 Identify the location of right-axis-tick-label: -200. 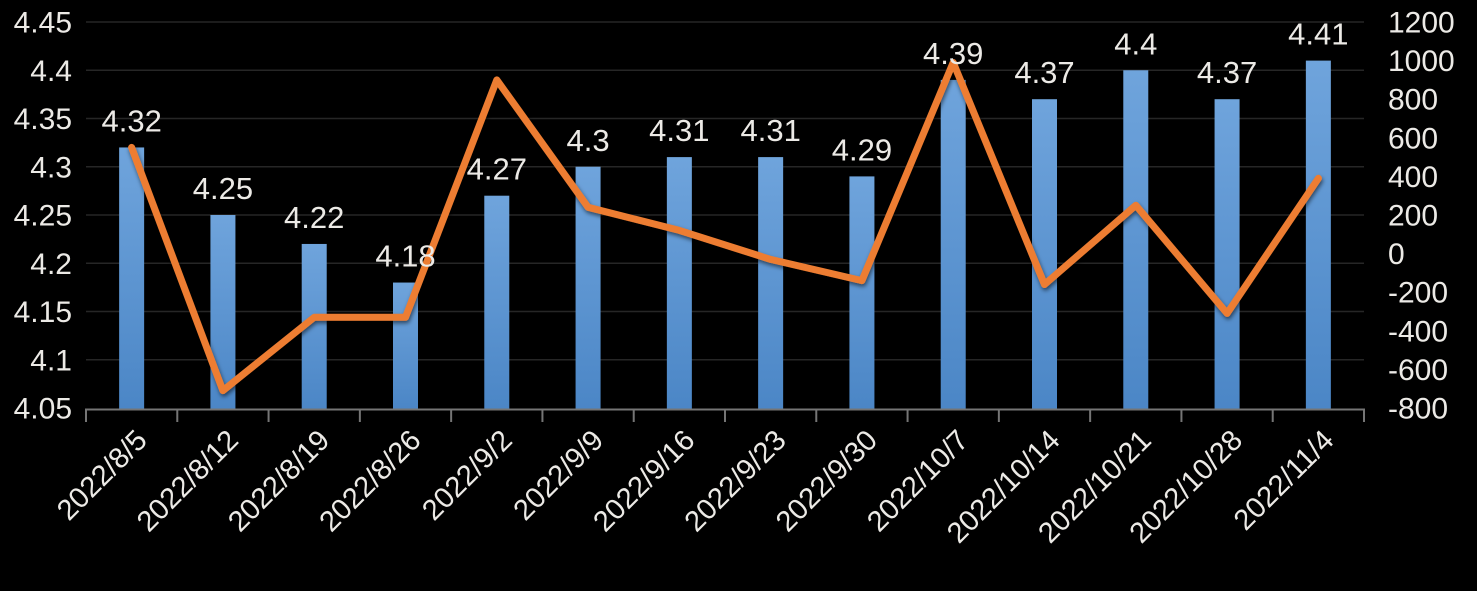
(1418, 293).